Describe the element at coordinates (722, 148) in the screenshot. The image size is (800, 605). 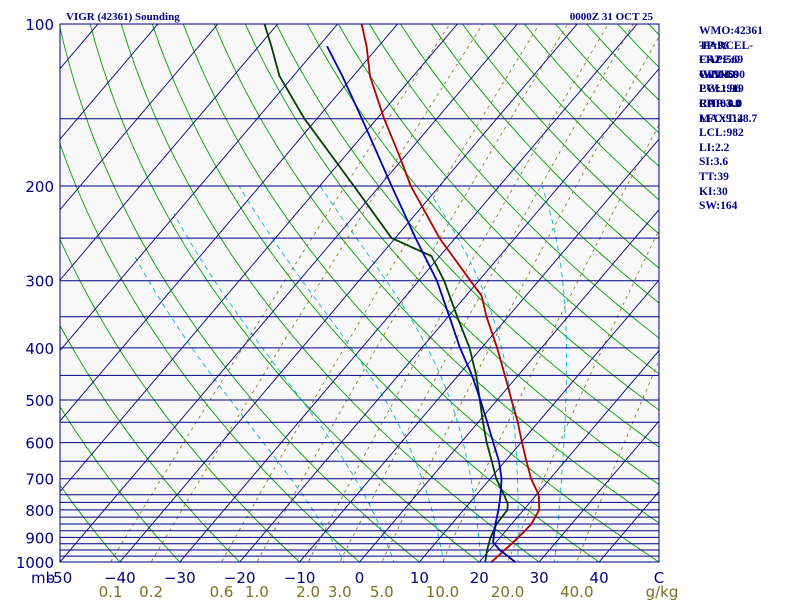
I see `index-value: 2.2` at that location.